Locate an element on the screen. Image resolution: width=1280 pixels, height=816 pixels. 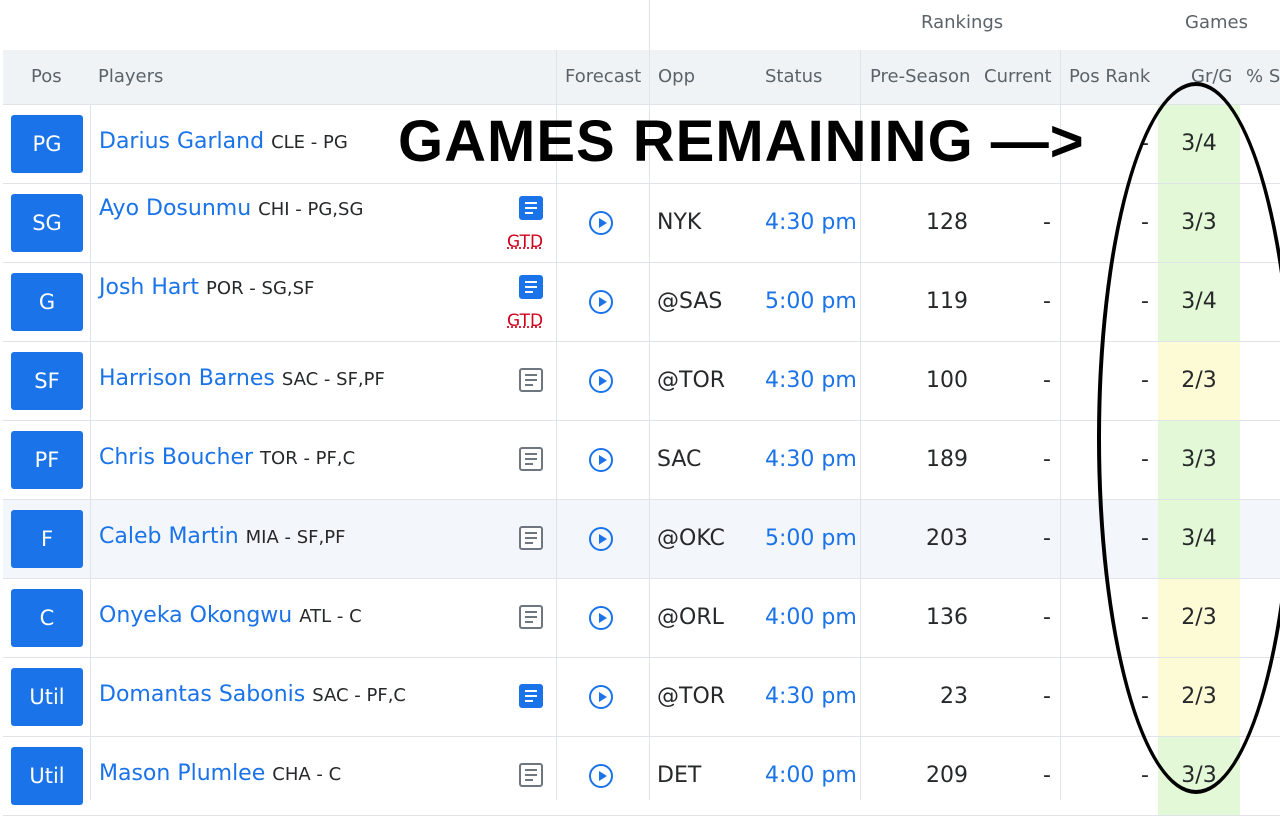
player-name-link: Caleb Martin is located at coordinates (169, 536).